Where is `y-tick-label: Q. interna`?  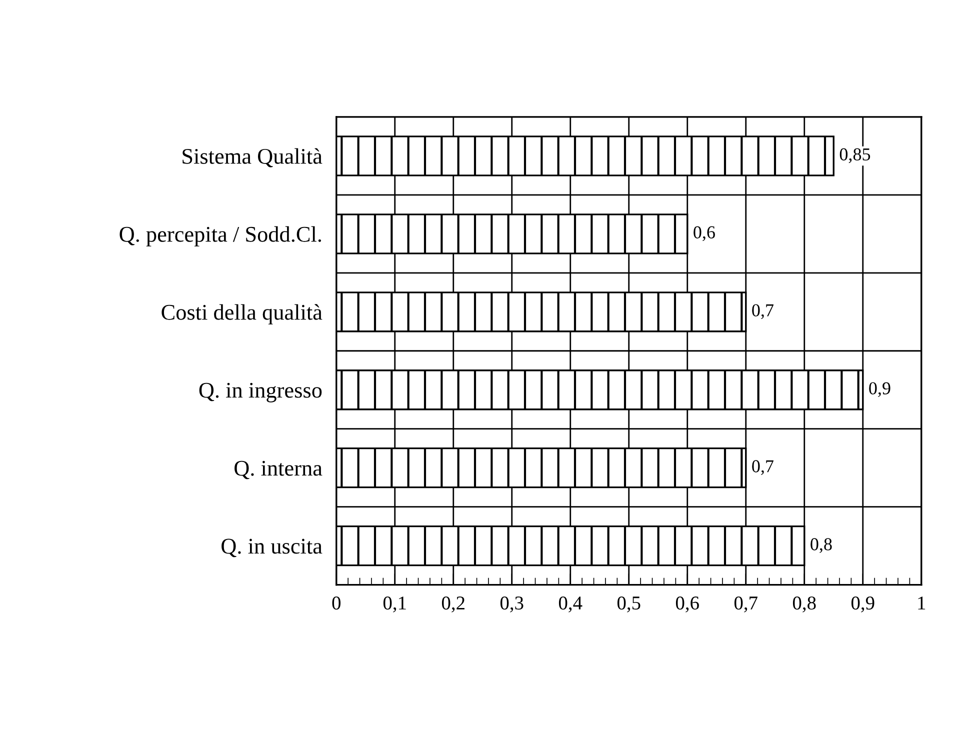 y-tick-label: Q. interna is located at coordinates (278, 470).